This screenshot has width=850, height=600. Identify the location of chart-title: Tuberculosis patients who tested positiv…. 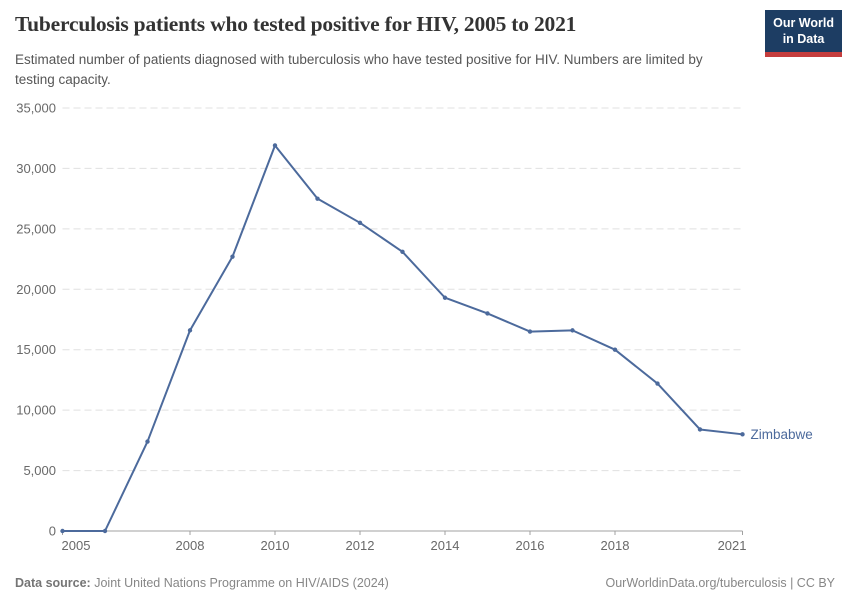
(296, 24).